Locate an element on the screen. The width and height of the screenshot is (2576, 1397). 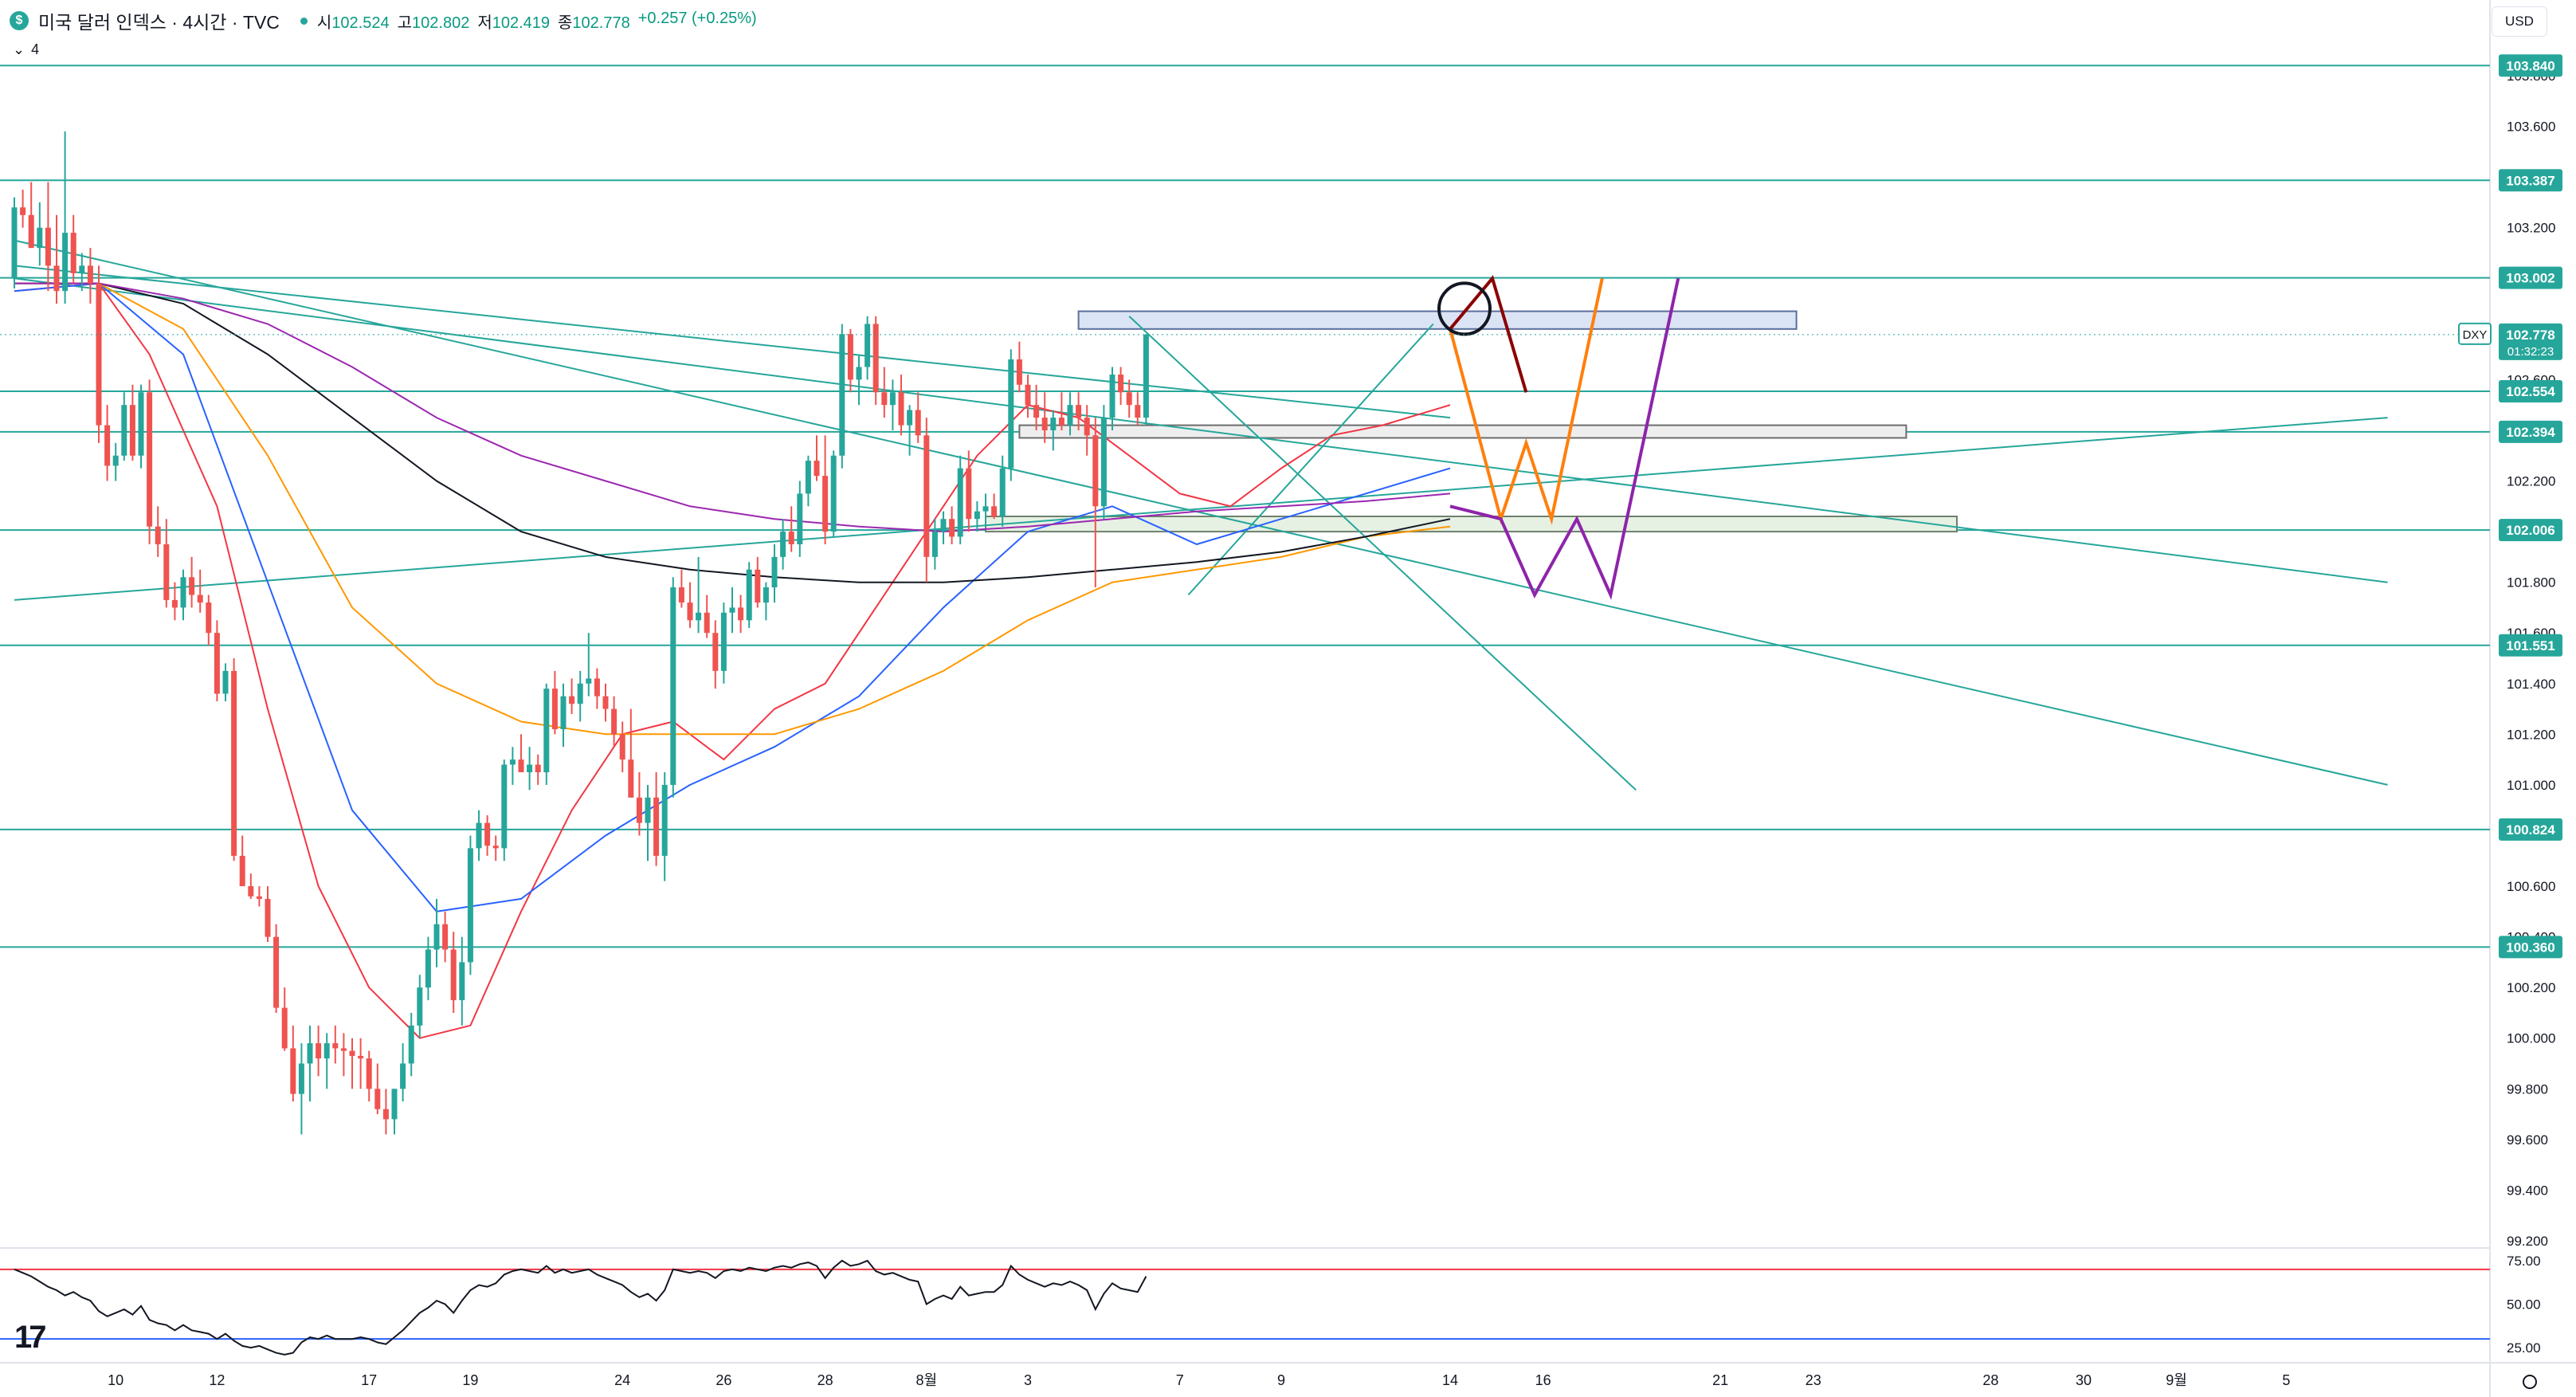
y-tick-label: 99.600 is located at coordinates (2528, 1140).